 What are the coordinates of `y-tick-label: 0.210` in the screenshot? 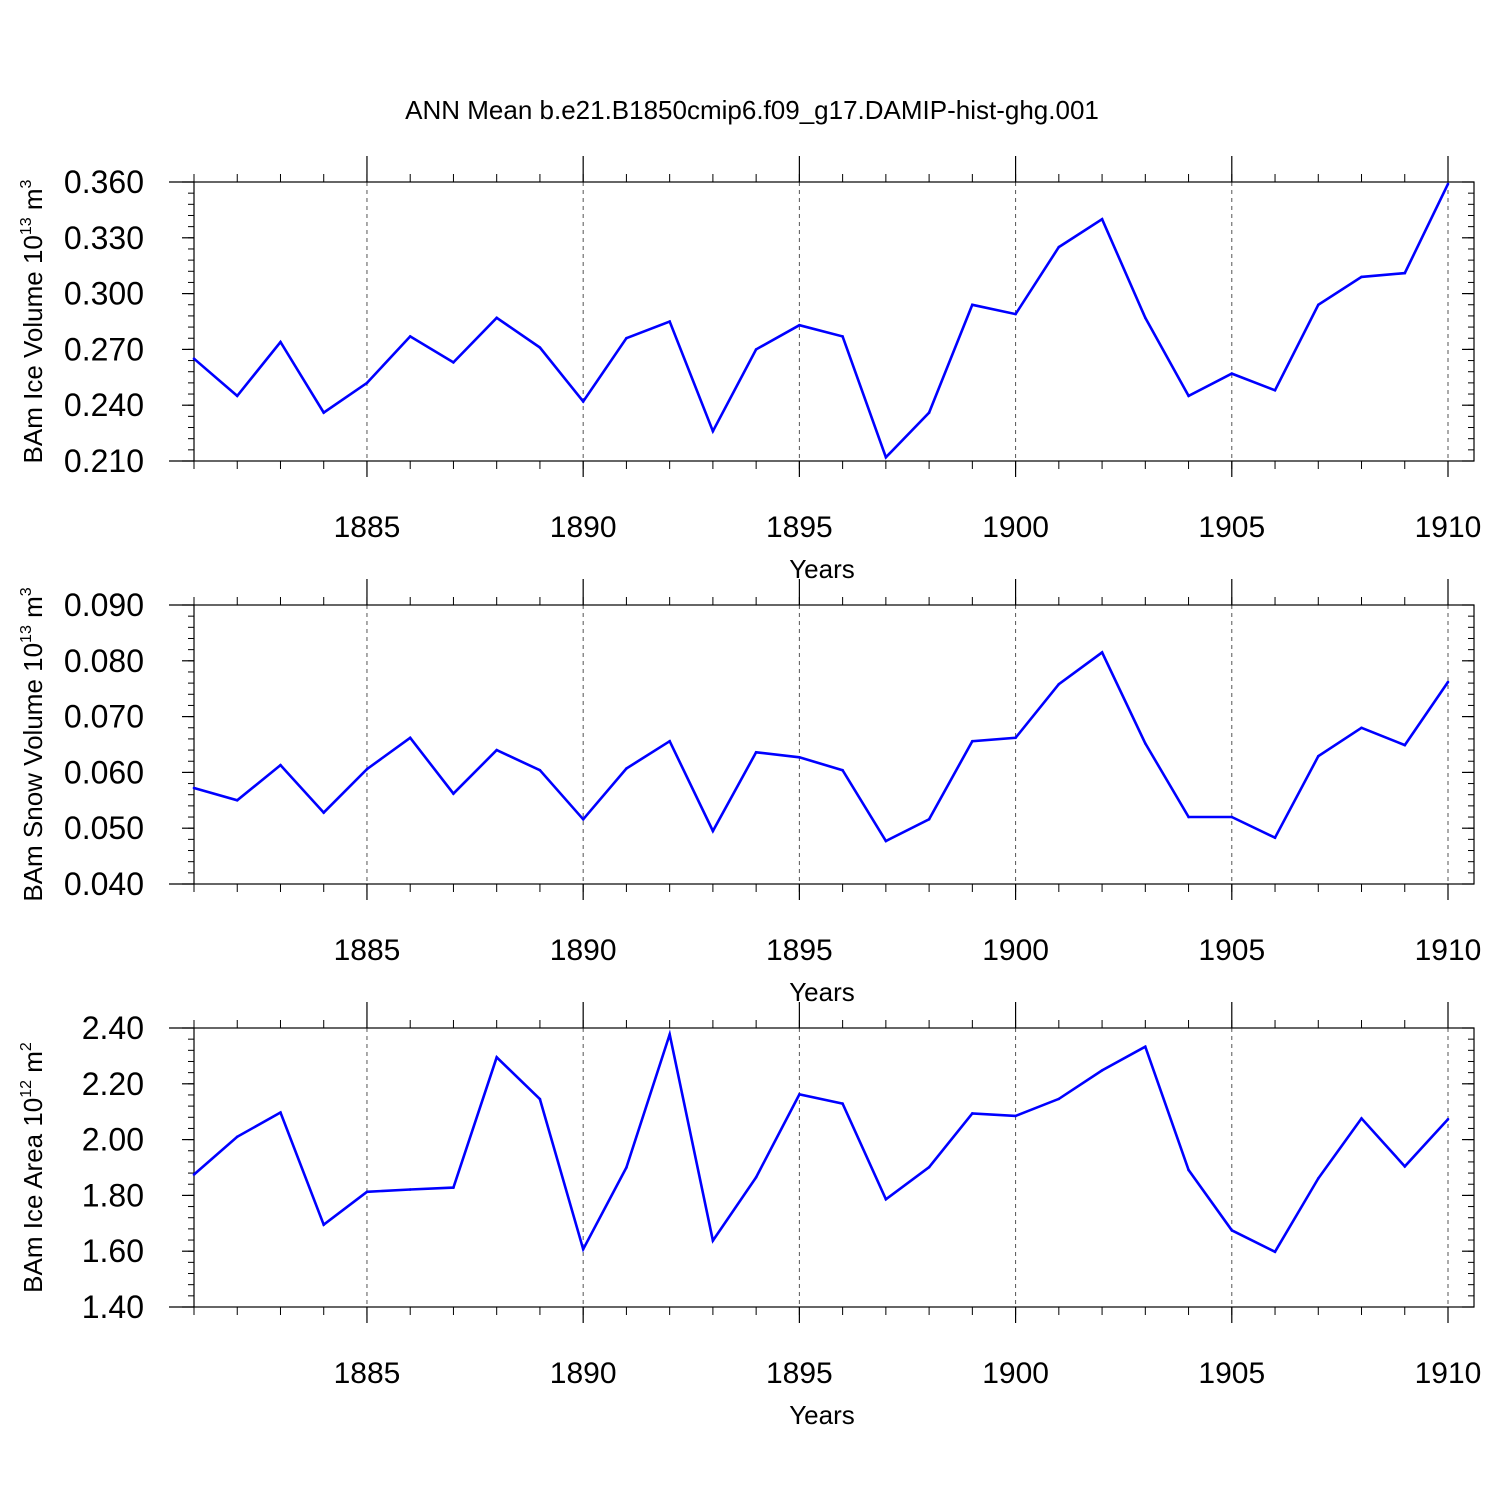 It's located at (104, 461).